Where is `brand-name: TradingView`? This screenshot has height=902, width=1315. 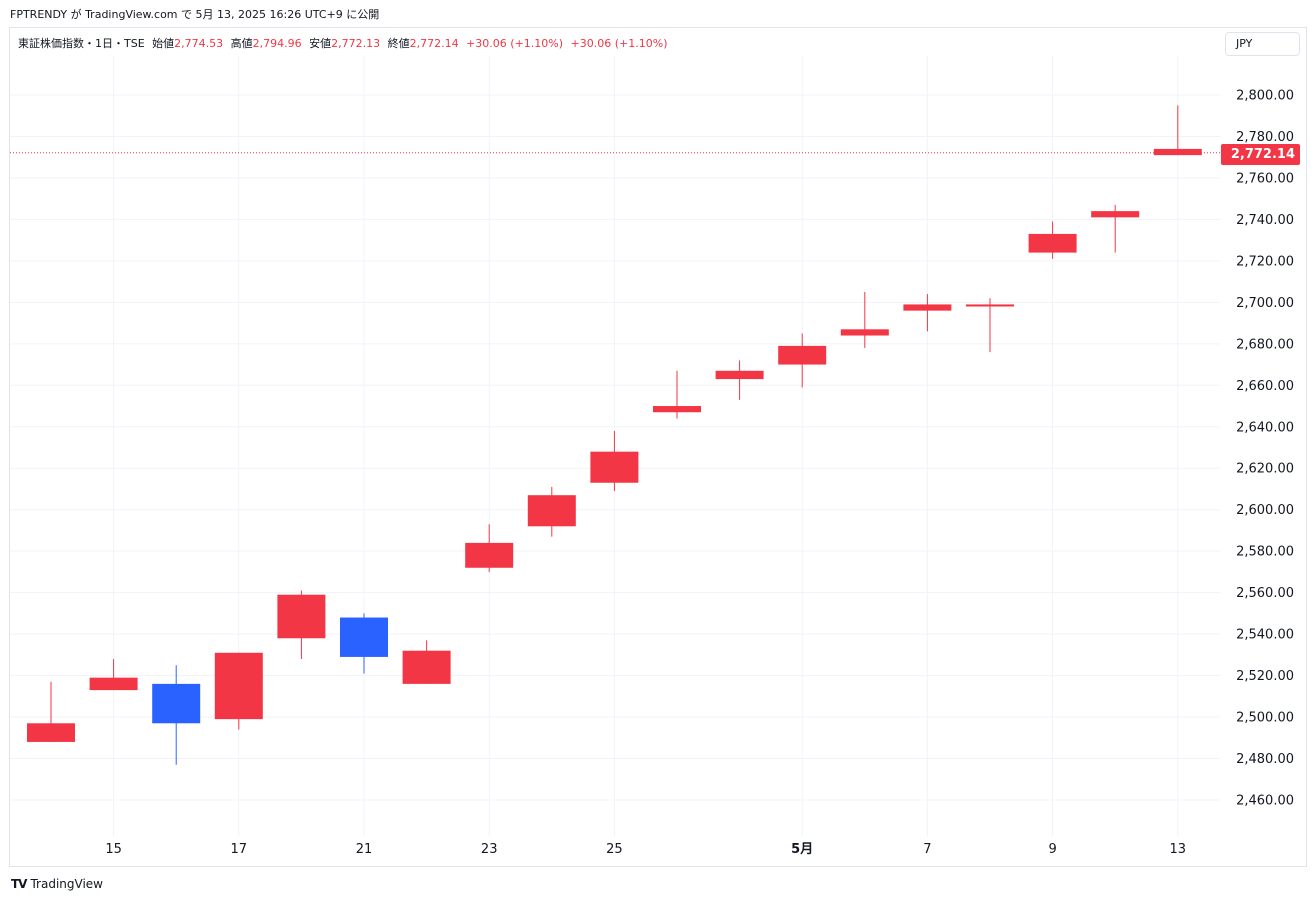 brand-name: TradingView is located at coordinates (66, 884).